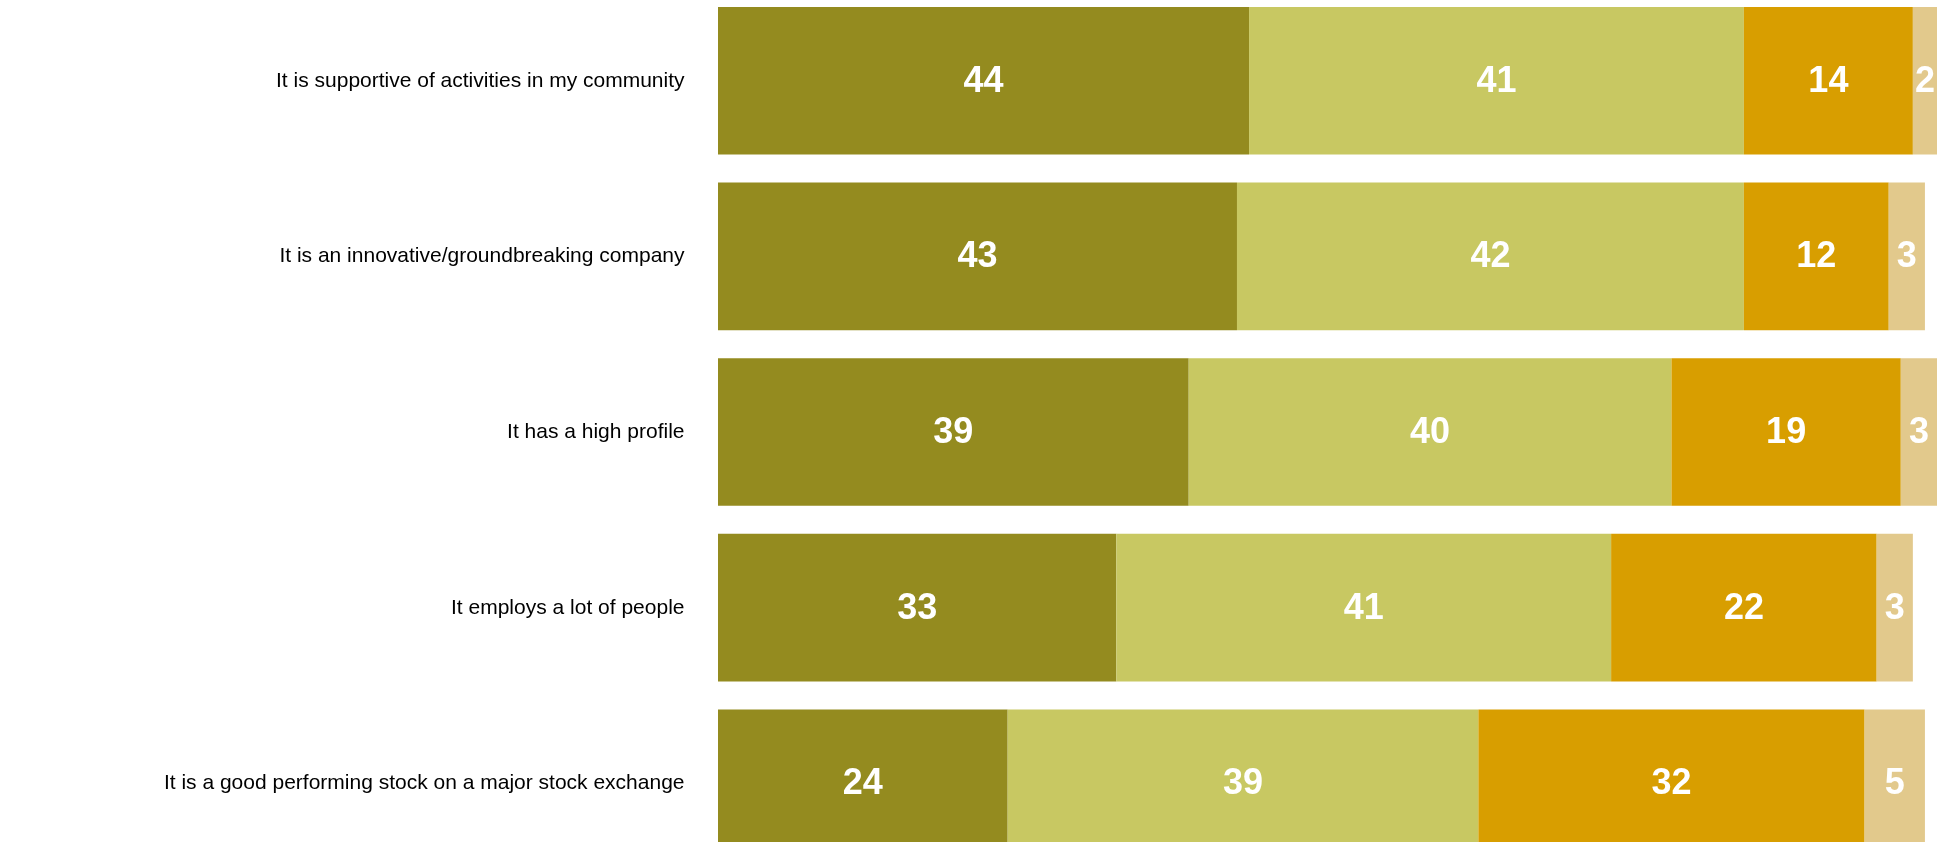 The width and height of the screenshot is (1947, 842). I want to click on y-tick-label: It is an innovative/groundbreaking company, so click(482, 255).